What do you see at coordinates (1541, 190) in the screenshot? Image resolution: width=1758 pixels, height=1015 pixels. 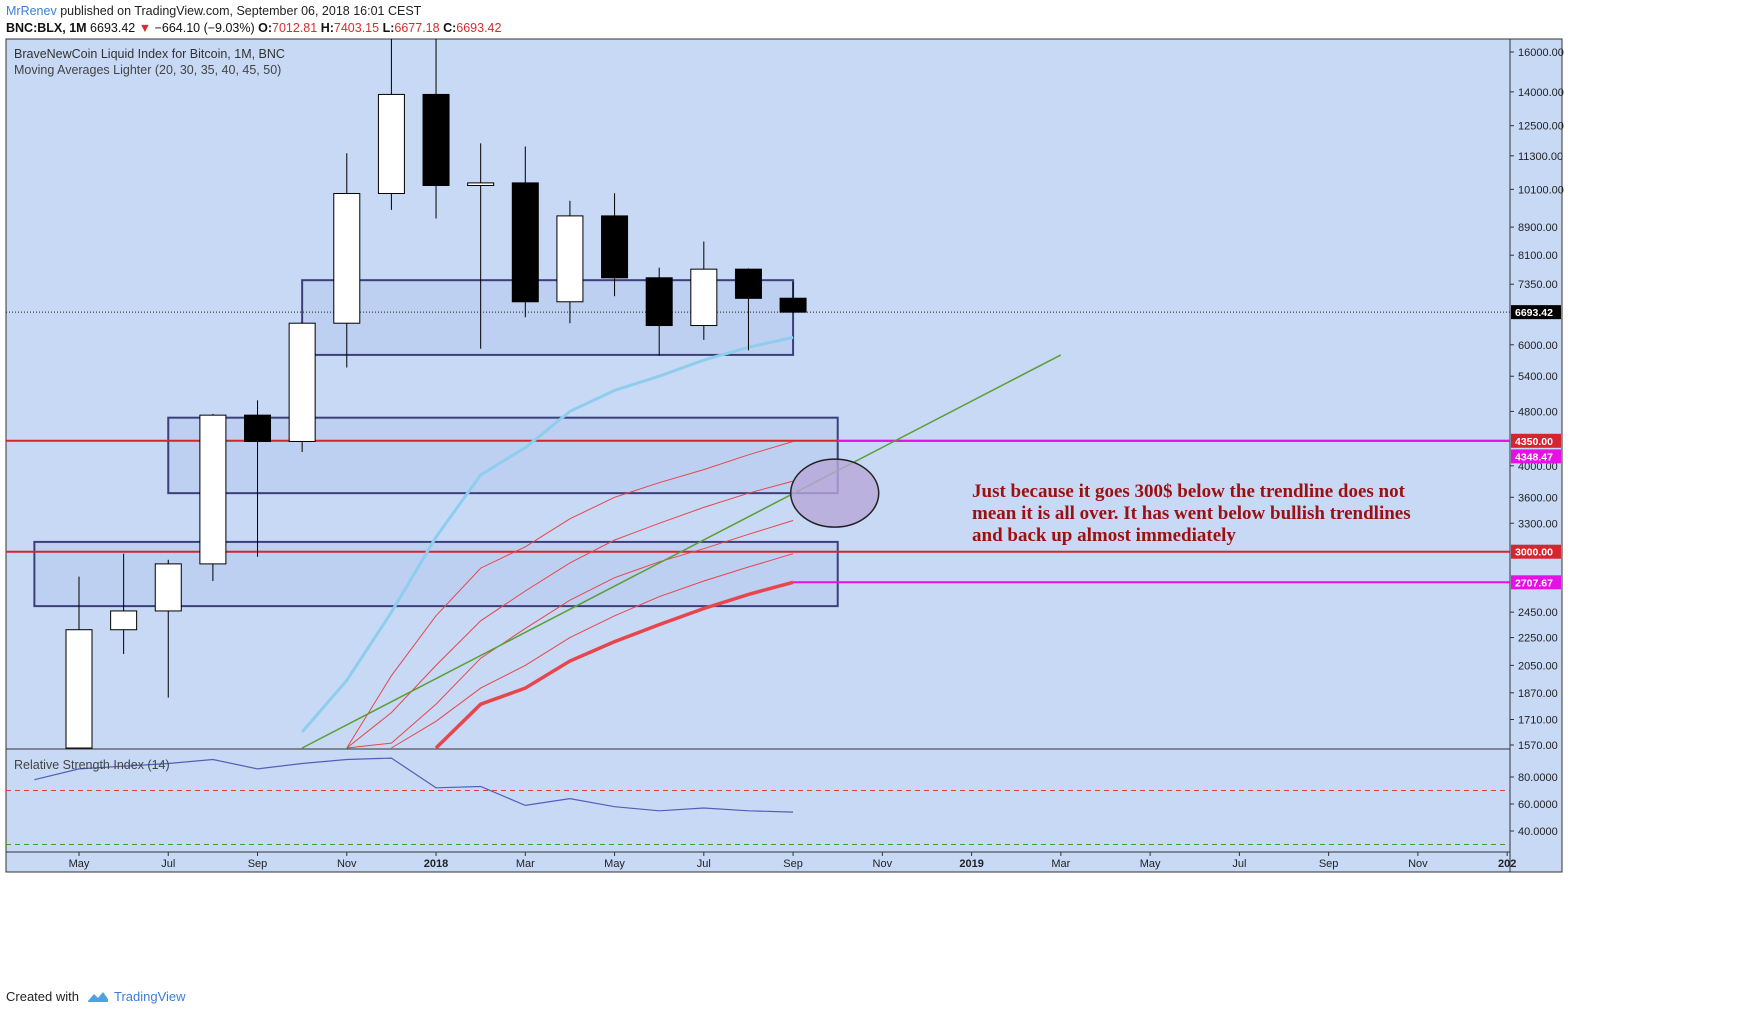 I see `price-tick-label: 10100.00` at bounding box center [1541, 190].